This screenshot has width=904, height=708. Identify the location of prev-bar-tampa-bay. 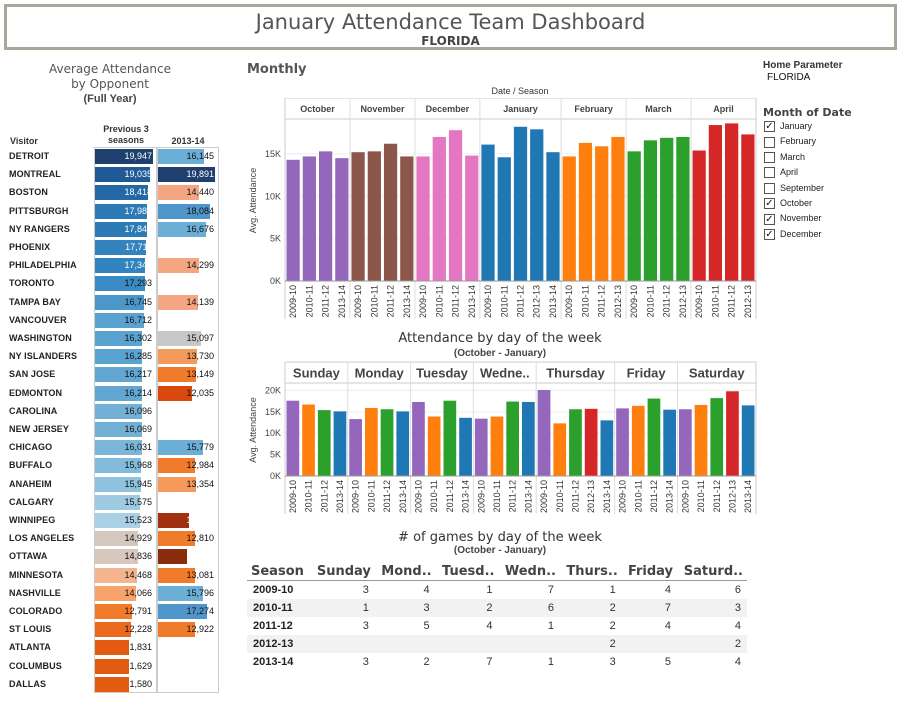
(119, 302).